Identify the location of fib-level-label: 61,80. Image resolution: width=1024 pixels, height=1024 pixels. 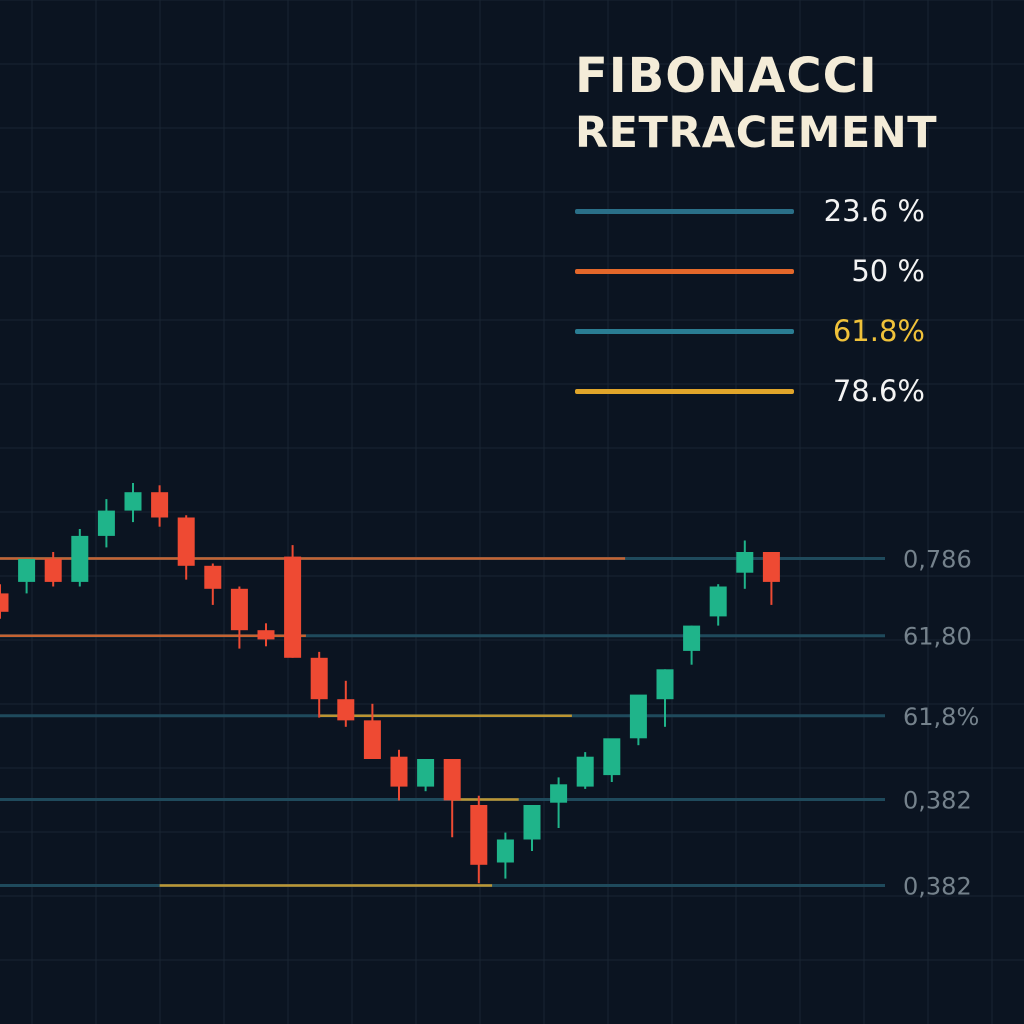
(937, 637).